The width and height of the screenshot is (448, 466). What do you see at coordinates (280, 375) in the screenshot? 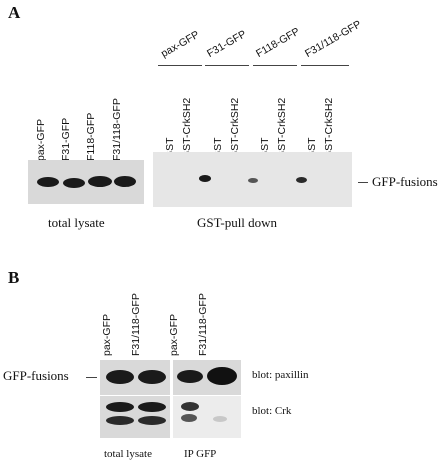
I see `blot-label: blot: paxillin` at bounding box center [280, 375].